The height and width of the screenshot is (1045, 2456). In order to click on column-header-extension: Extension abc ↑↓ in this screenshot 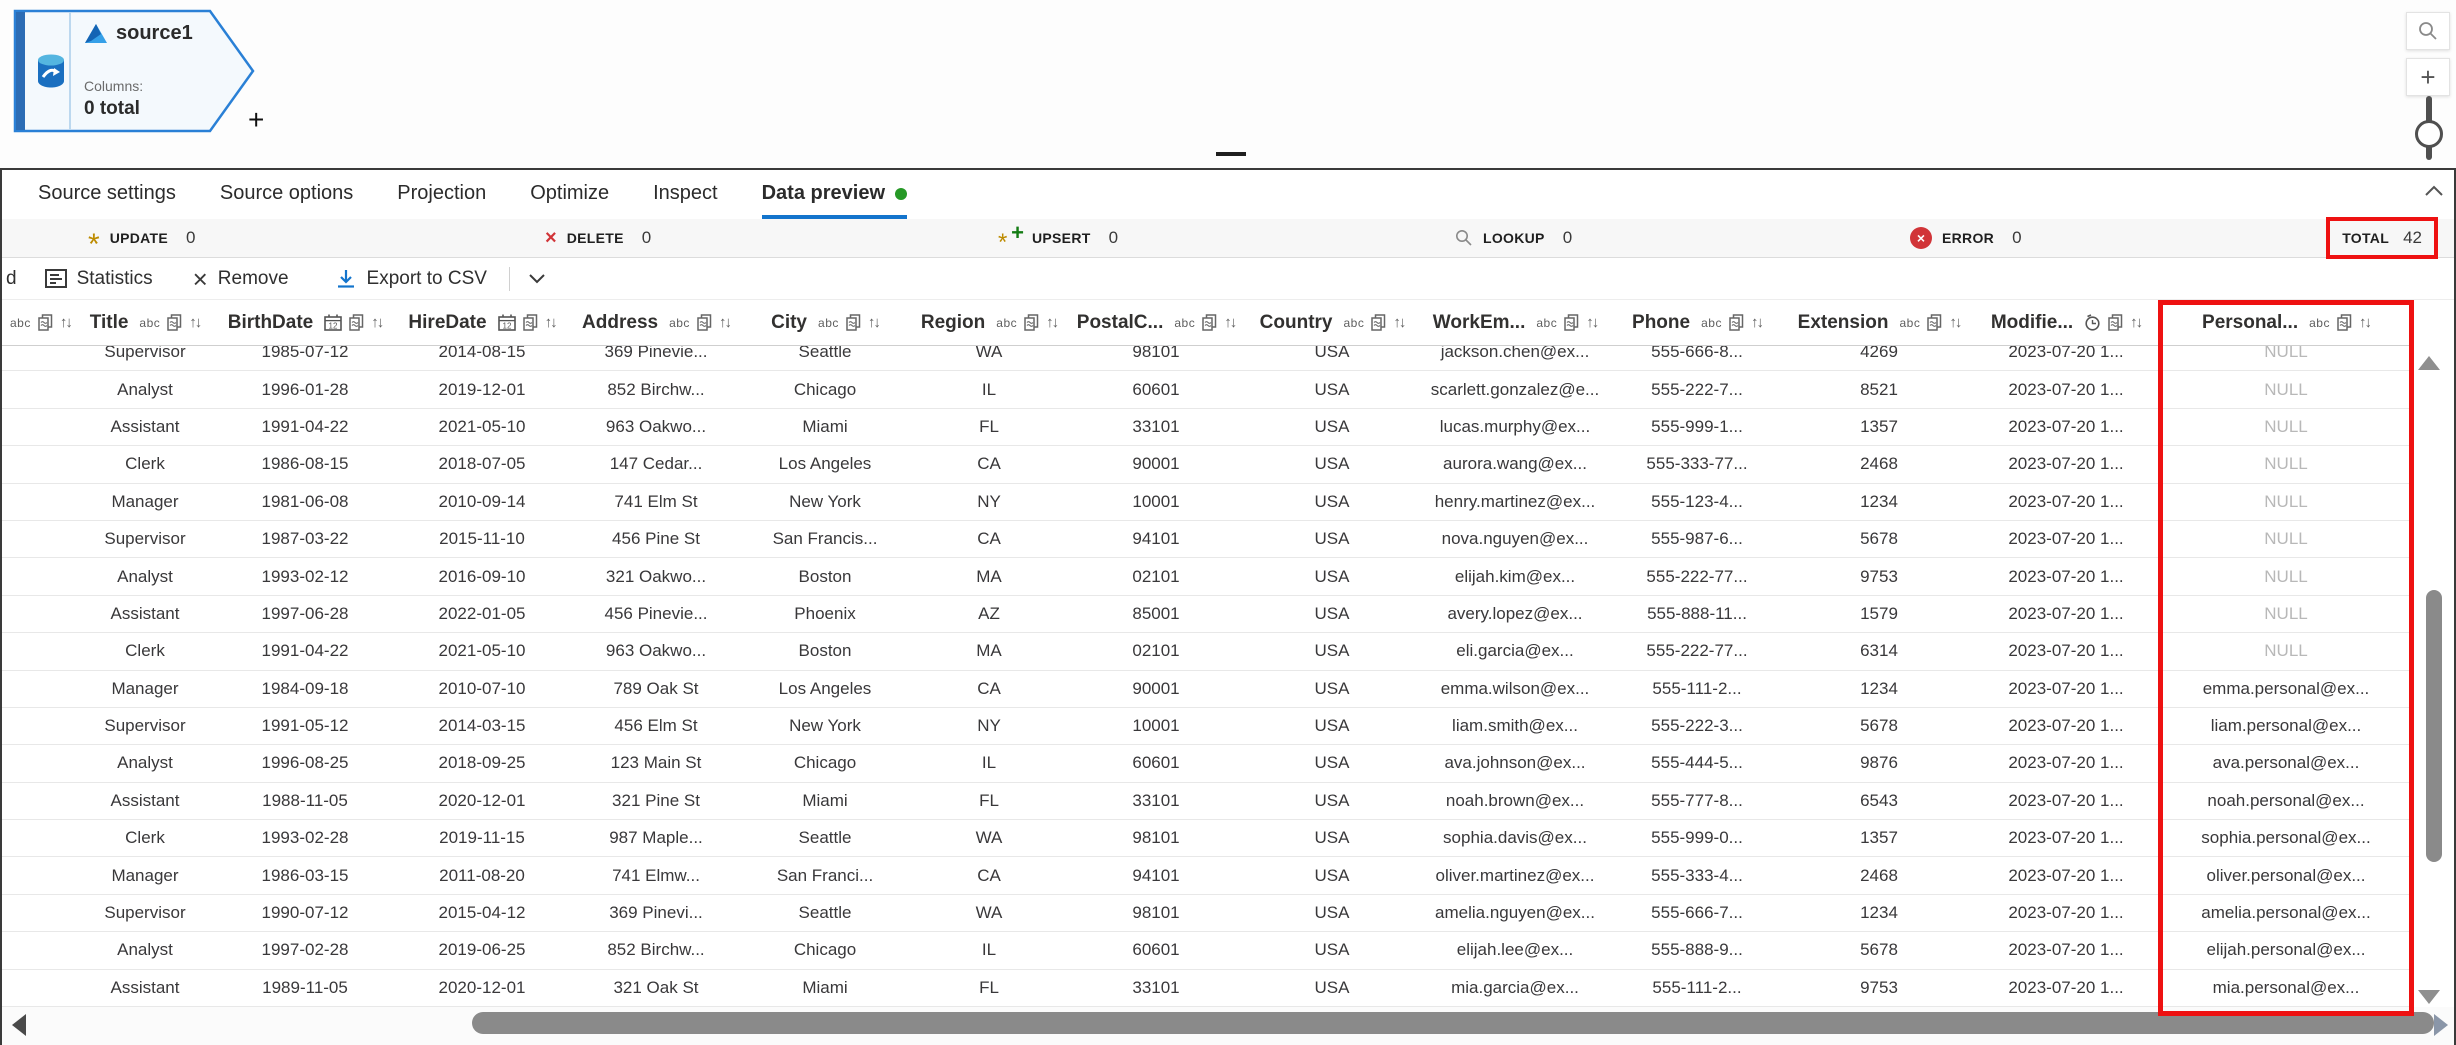, I will do `click(1879, 322)`.